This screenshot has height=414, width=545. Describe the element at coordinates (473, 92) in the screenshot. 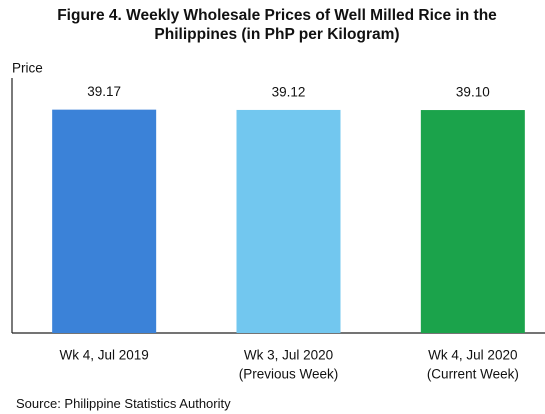

I see `data-label: 39.10` at that location.